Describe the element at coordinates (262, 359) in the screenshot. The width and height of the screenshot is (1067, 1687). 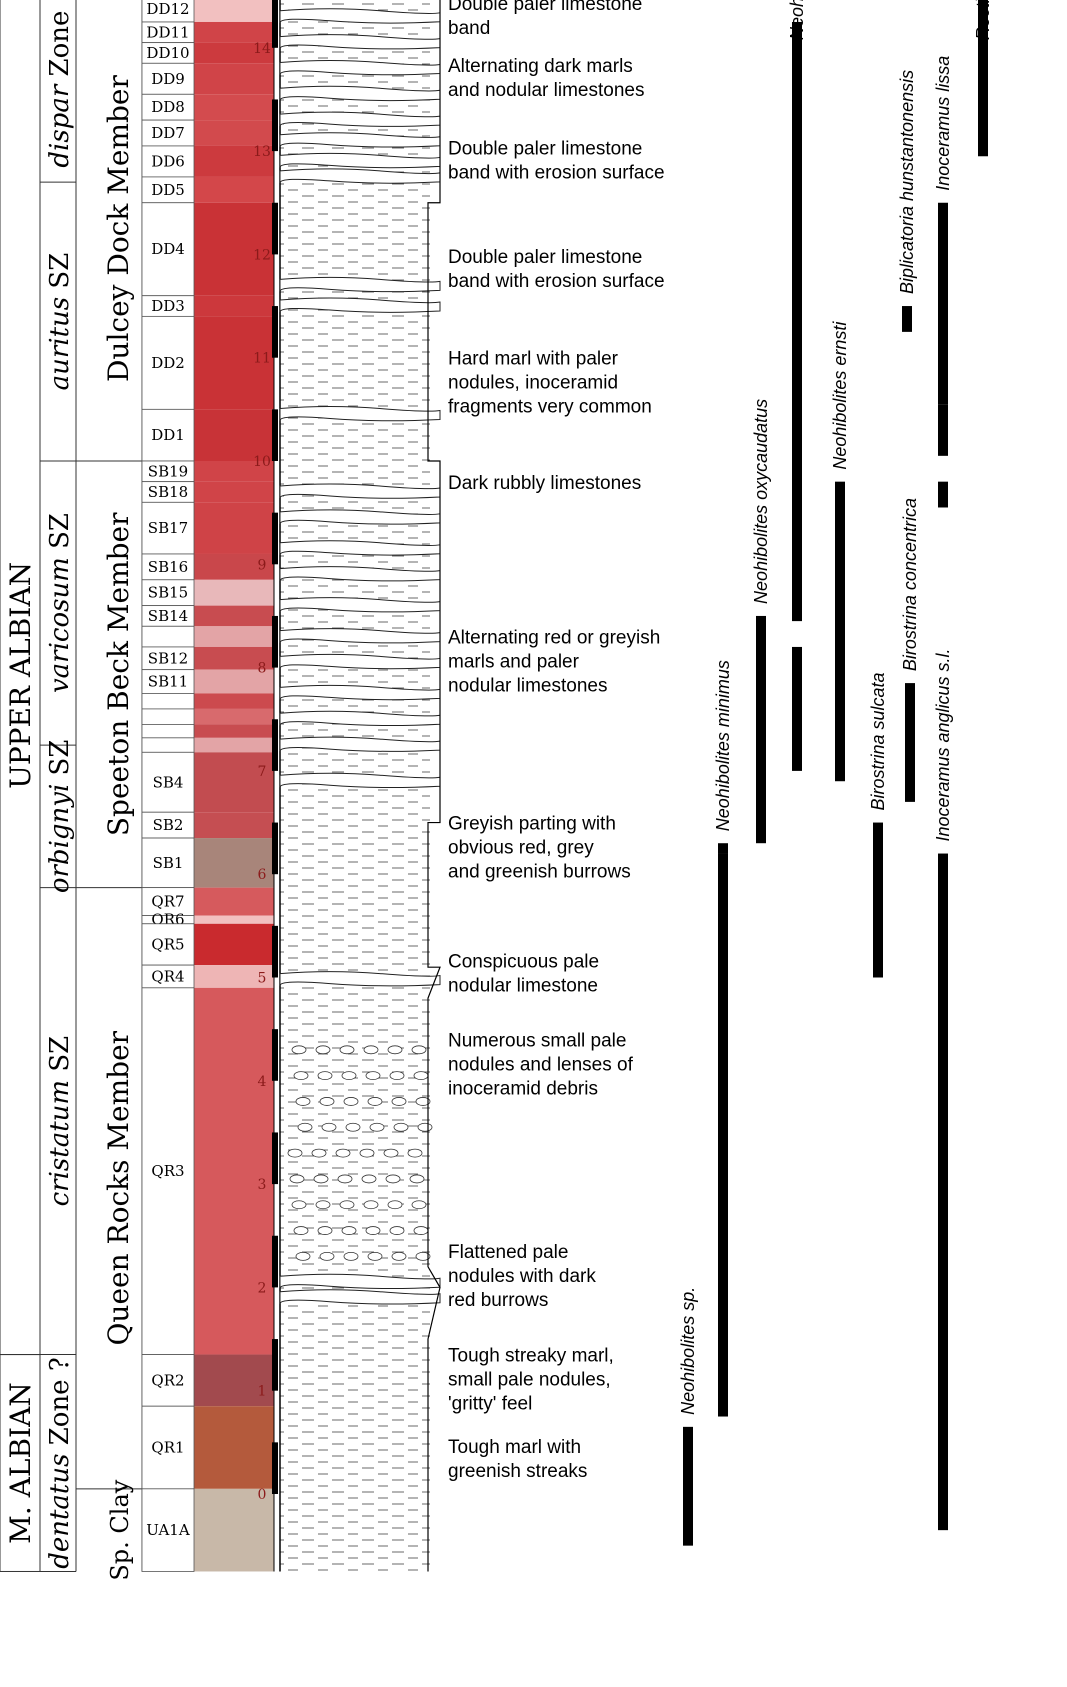
I see `scale-tick-label: 11` at that location.